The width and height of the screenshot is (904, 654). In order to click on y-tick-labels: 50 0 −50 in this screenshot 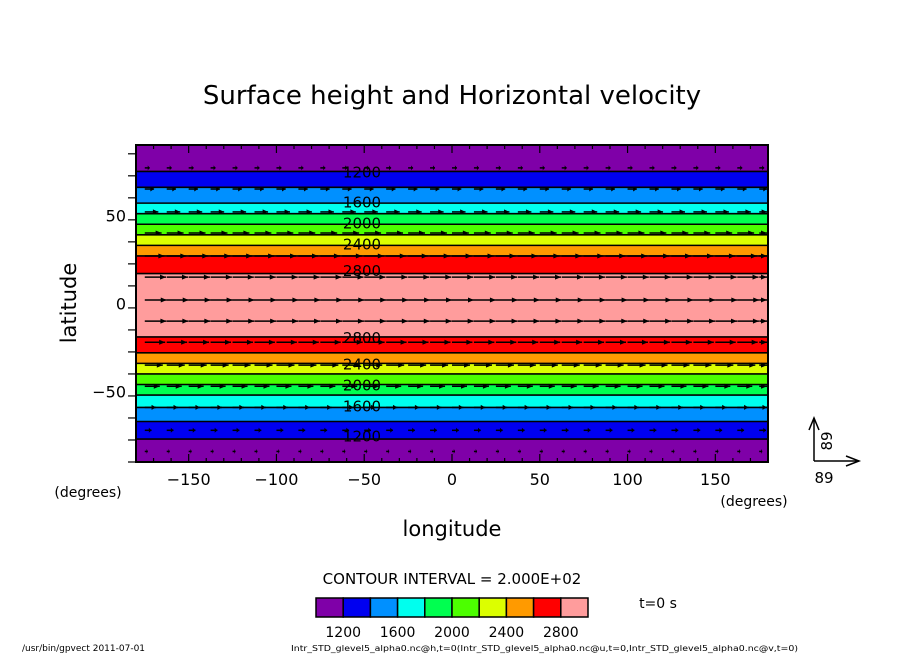, I will do `click(109, 303)`.